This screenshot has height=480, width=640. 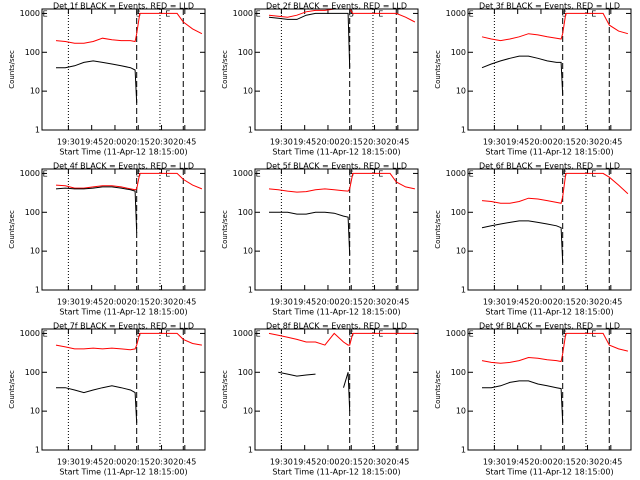 What do you see at coordinates (123, 166) in the screenshot?
I see `panel-title: Det 4f BLACK = Events, RED = LLD` at bounding box center [123, 166].